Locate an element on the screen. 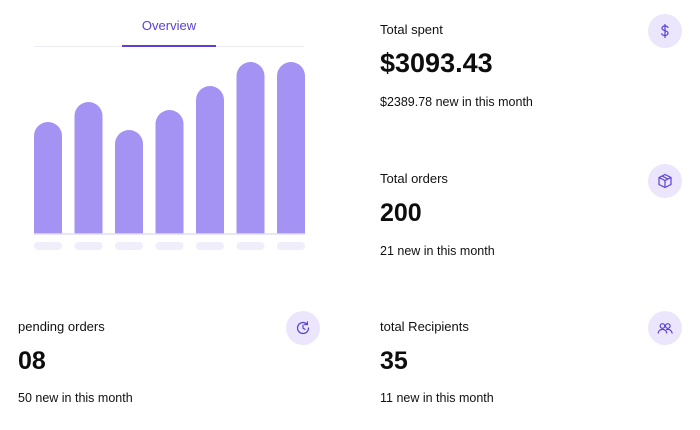  card-value: 200 is located at coordinates (401, 213).